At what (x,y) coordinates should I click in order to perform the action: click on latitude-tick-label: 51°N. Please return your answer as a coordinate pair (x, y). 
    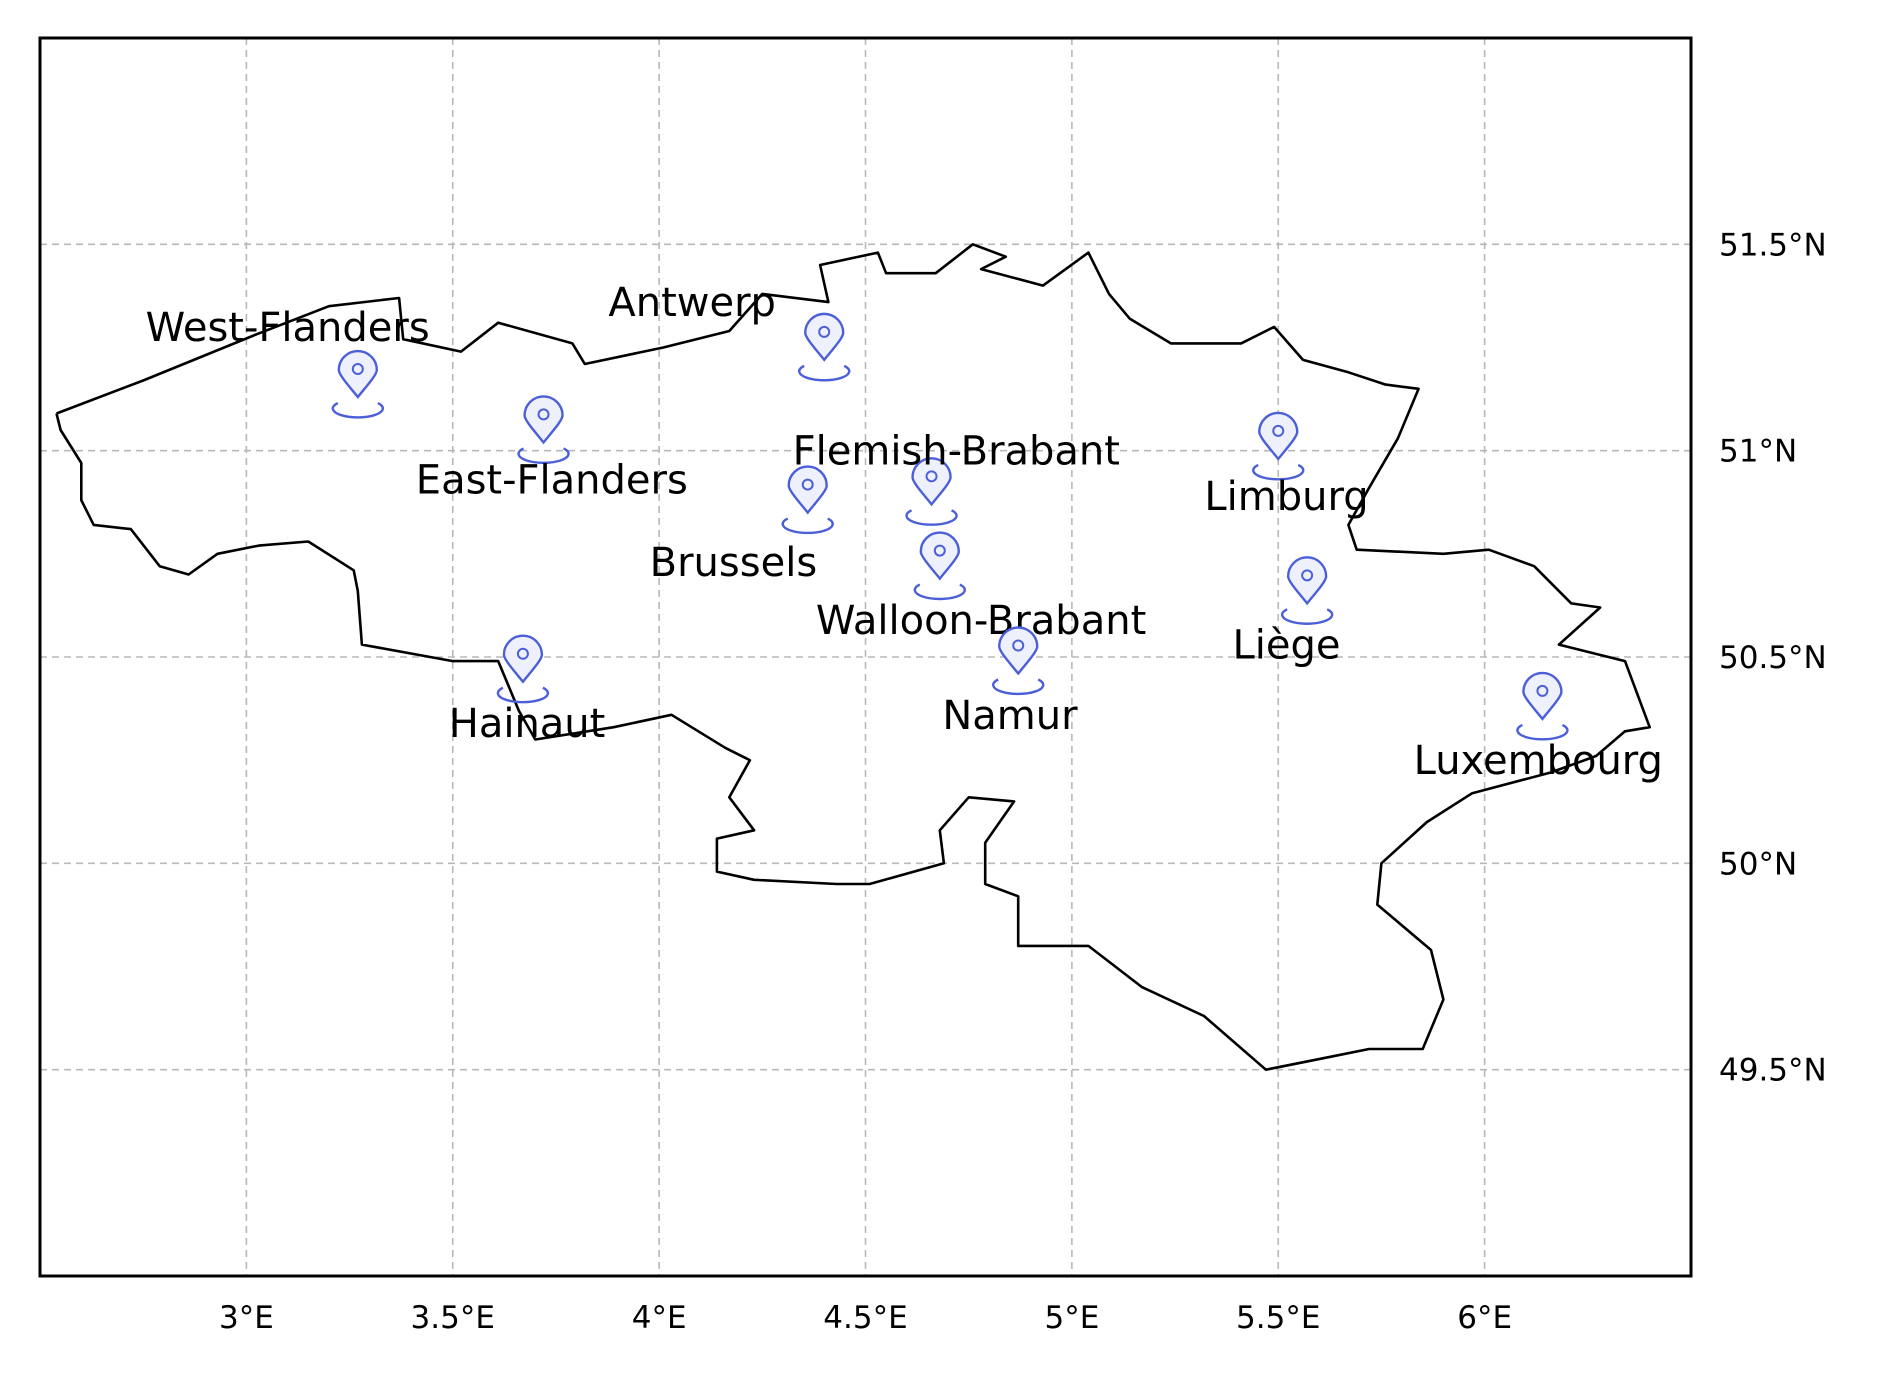
    Looking at the image, I should click on (1758, 452).